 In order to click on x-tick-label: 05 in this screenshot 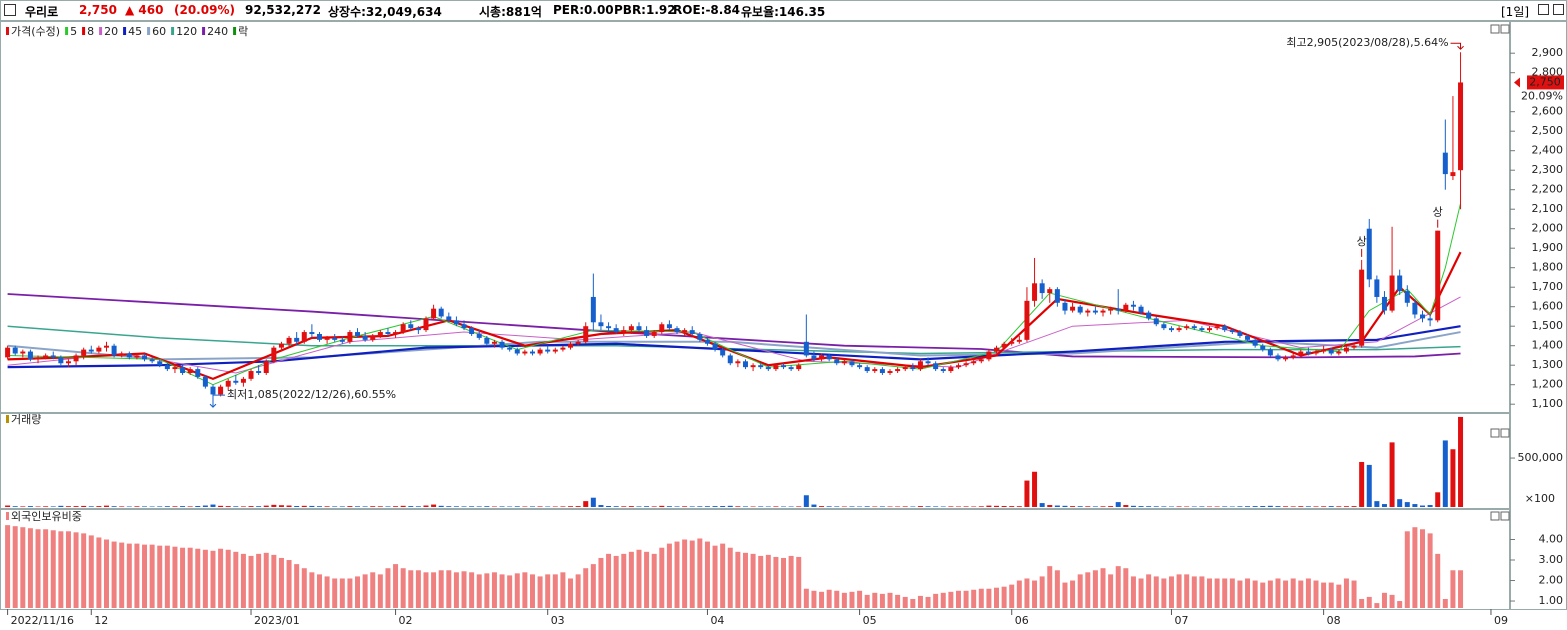, I will do `click(870, 620)`.